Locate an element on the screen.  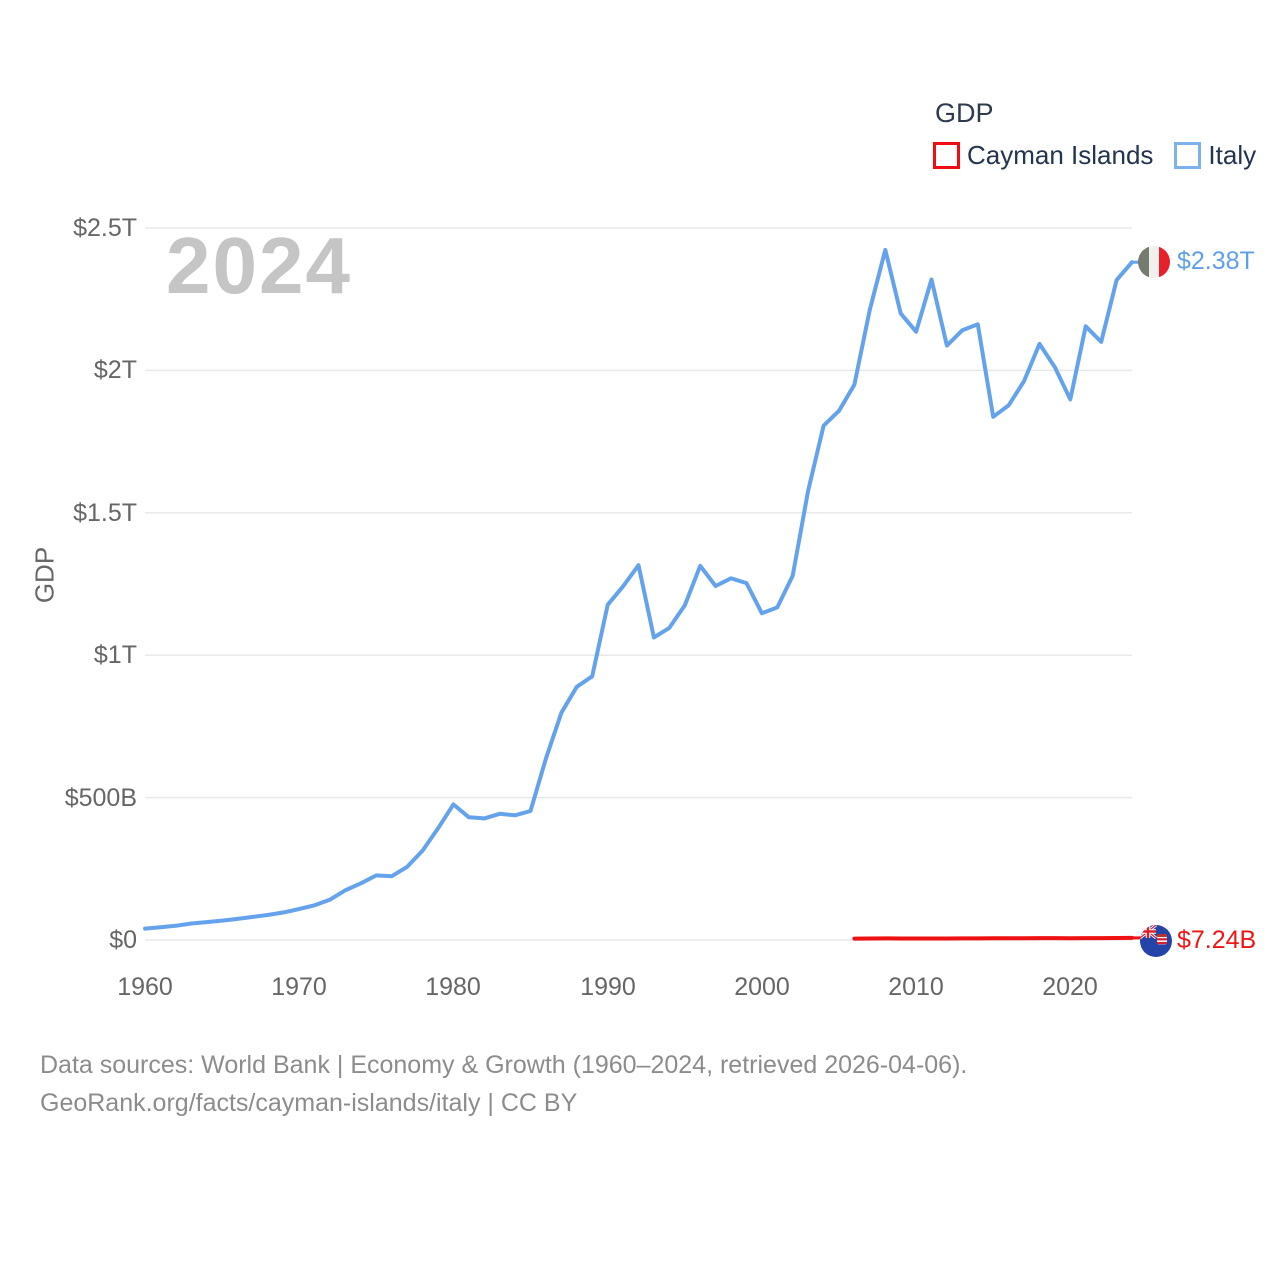
y-axis-tick-label: $1.5T is located at coordinates (105, 513).